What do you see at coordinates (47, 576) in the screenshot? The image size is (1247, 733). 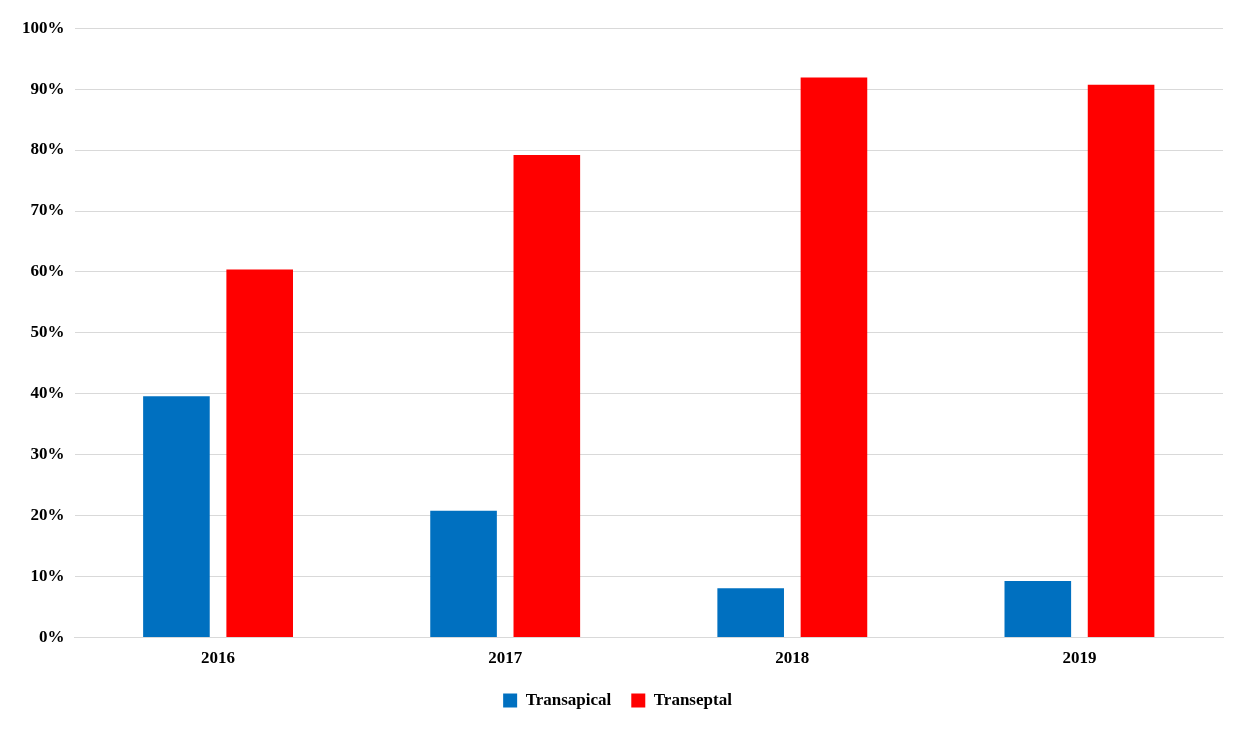 I see `y-tick-label: 10%` at bounding box center [47, 576].